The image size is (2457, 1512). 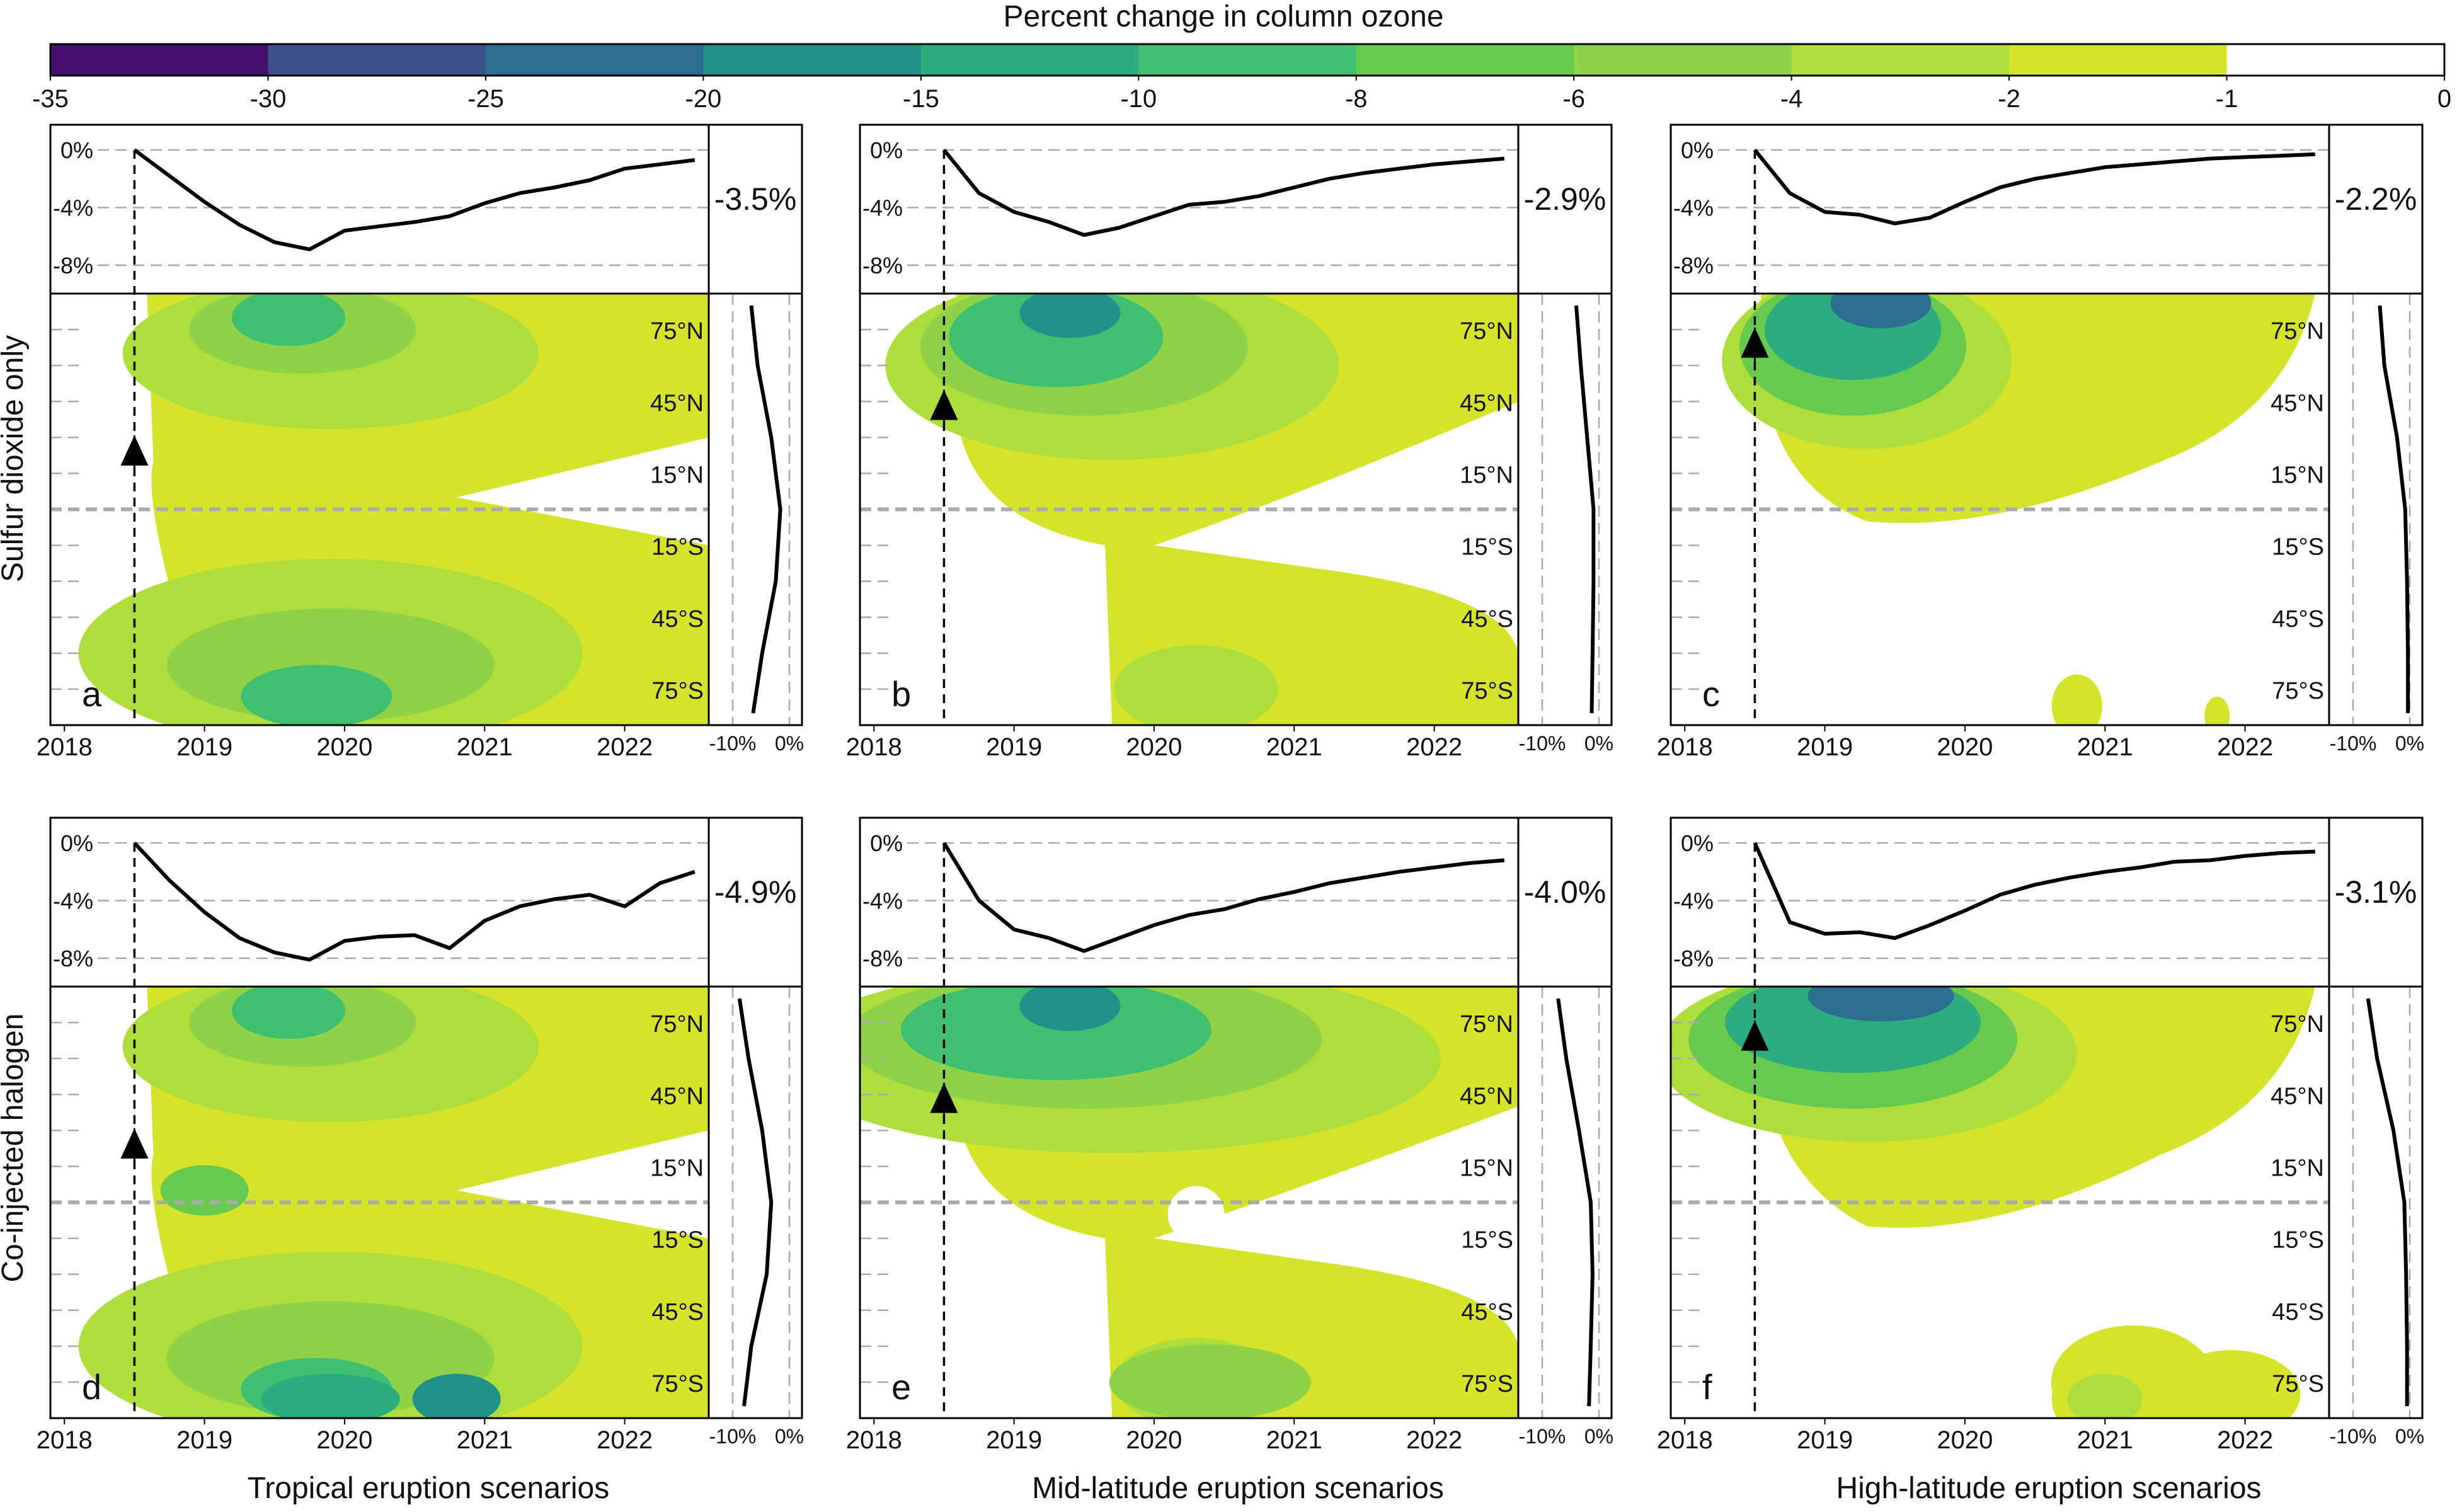 What do you see at coordinates (921, 99) in the screenshot?
I see `colorbar-tick-label: -15` at bounding box center [921, 99].